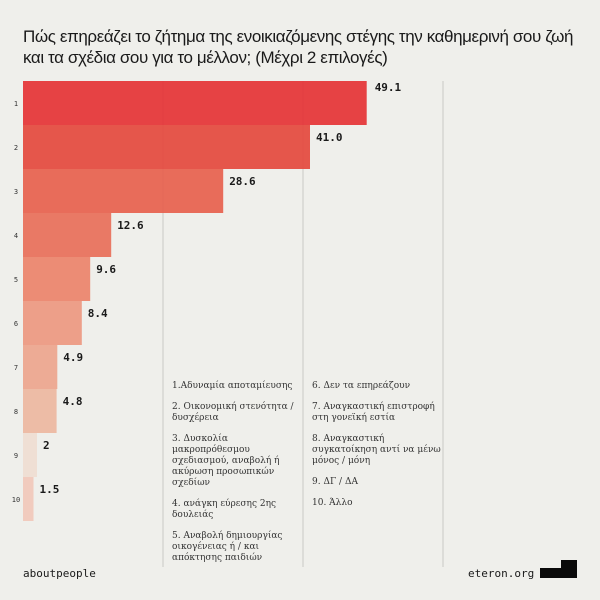  What do you see at coordinates (46, 445) in the screenshot?
I see `value-label: 2` at bounding box center [46, 445].